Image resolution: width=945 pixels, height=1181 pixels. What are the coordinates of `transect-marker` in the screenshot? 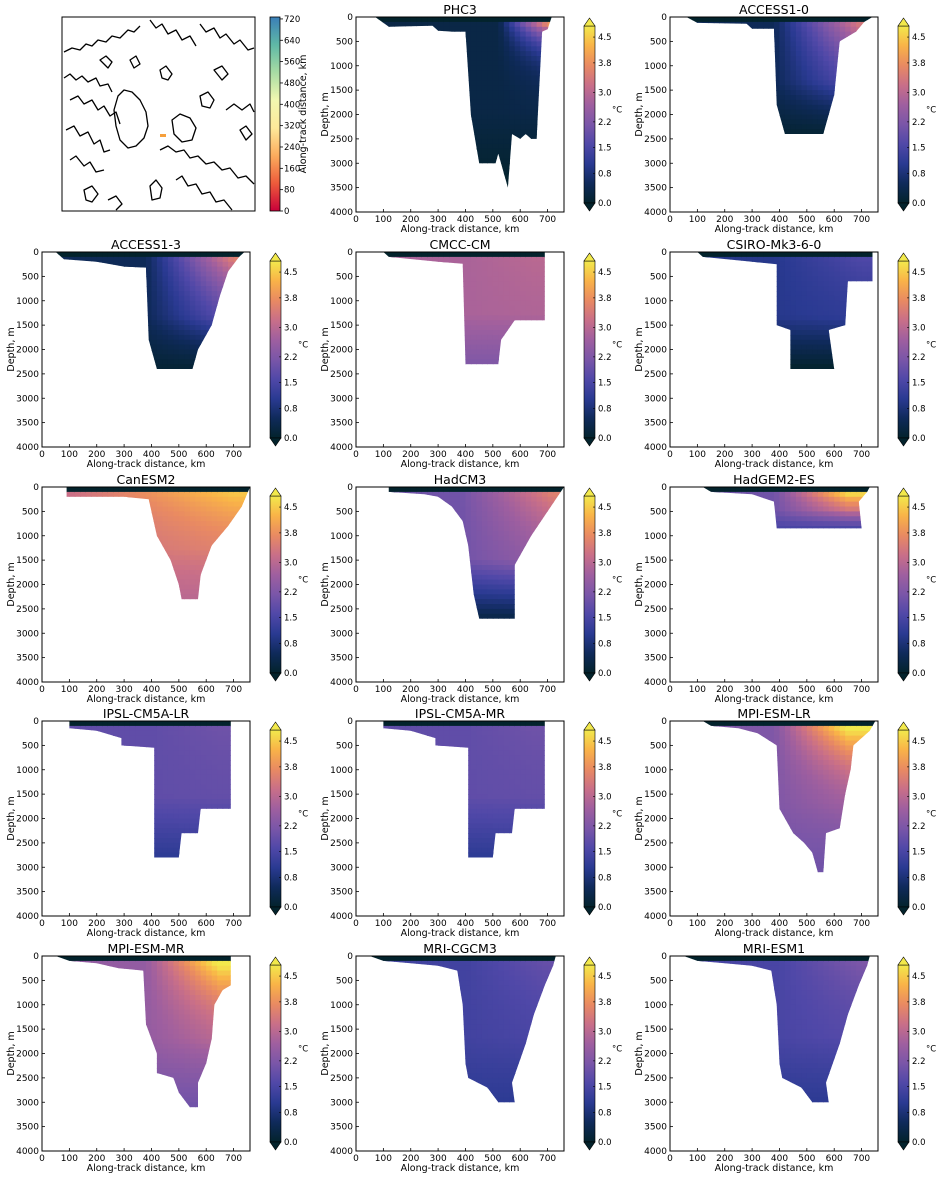 It's located at (163, 135).